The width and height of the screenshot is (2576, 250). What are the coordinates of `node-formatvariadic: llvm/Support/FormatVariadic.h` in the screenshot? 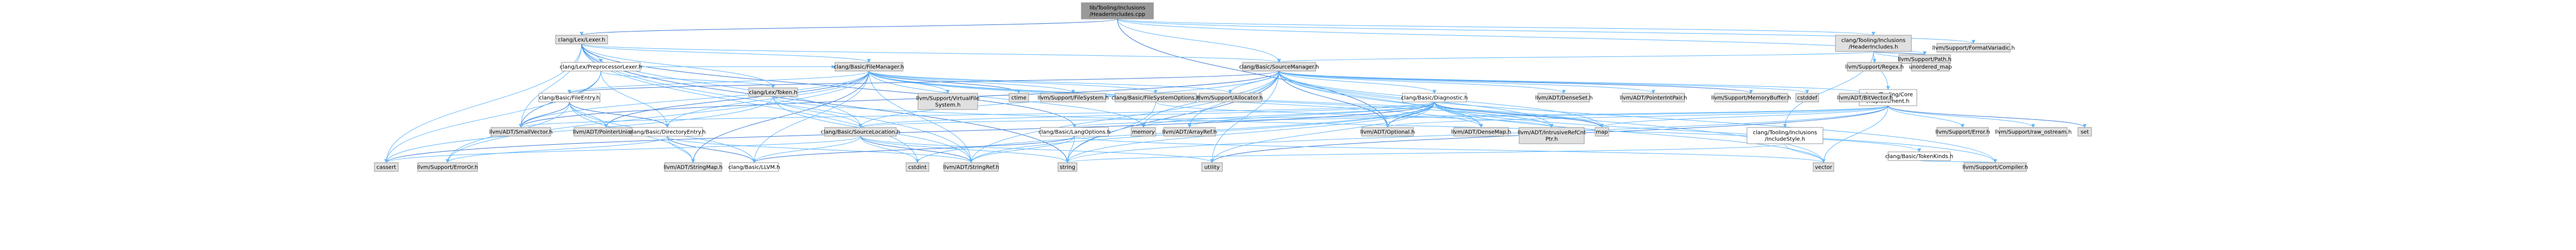 It's located at (1973, 48).